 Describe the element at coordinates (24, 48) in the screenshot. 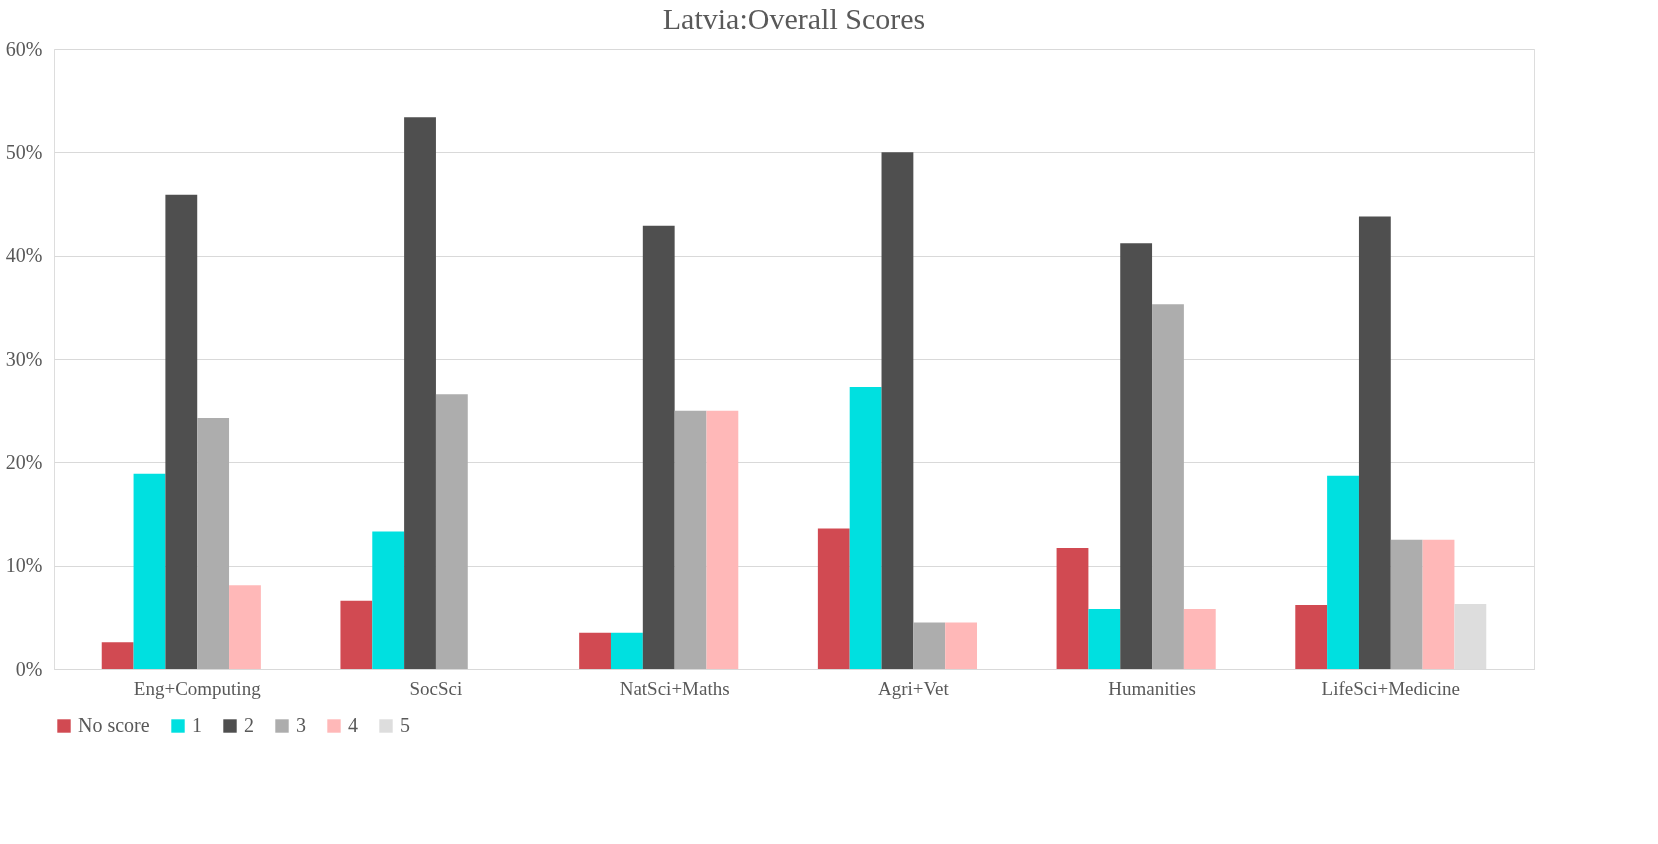

I see `y-tick-label: 60%` at that location.